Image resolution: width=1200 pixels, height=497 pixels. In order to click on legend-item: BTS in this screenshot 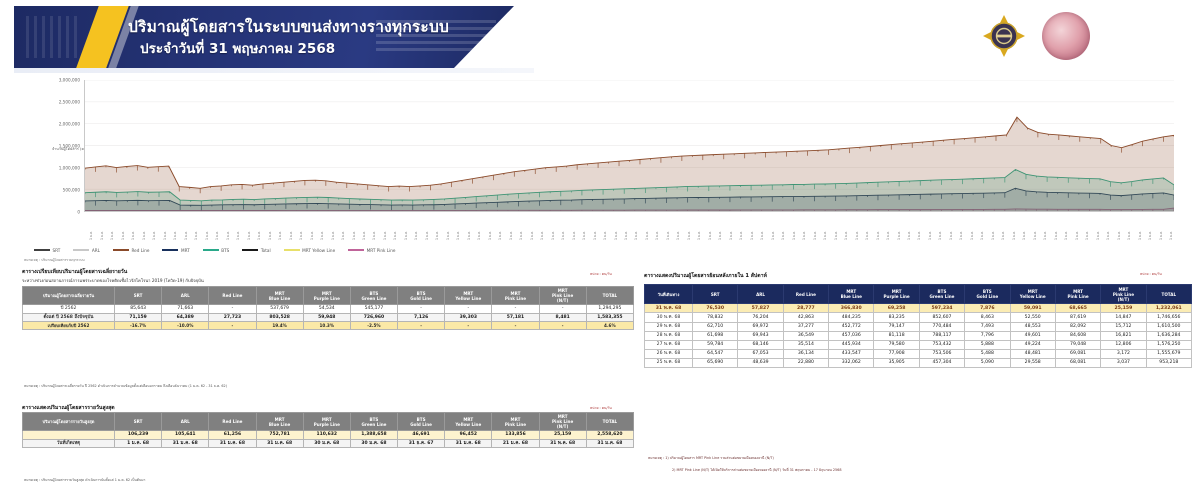, I will do `click(216, 250)`.